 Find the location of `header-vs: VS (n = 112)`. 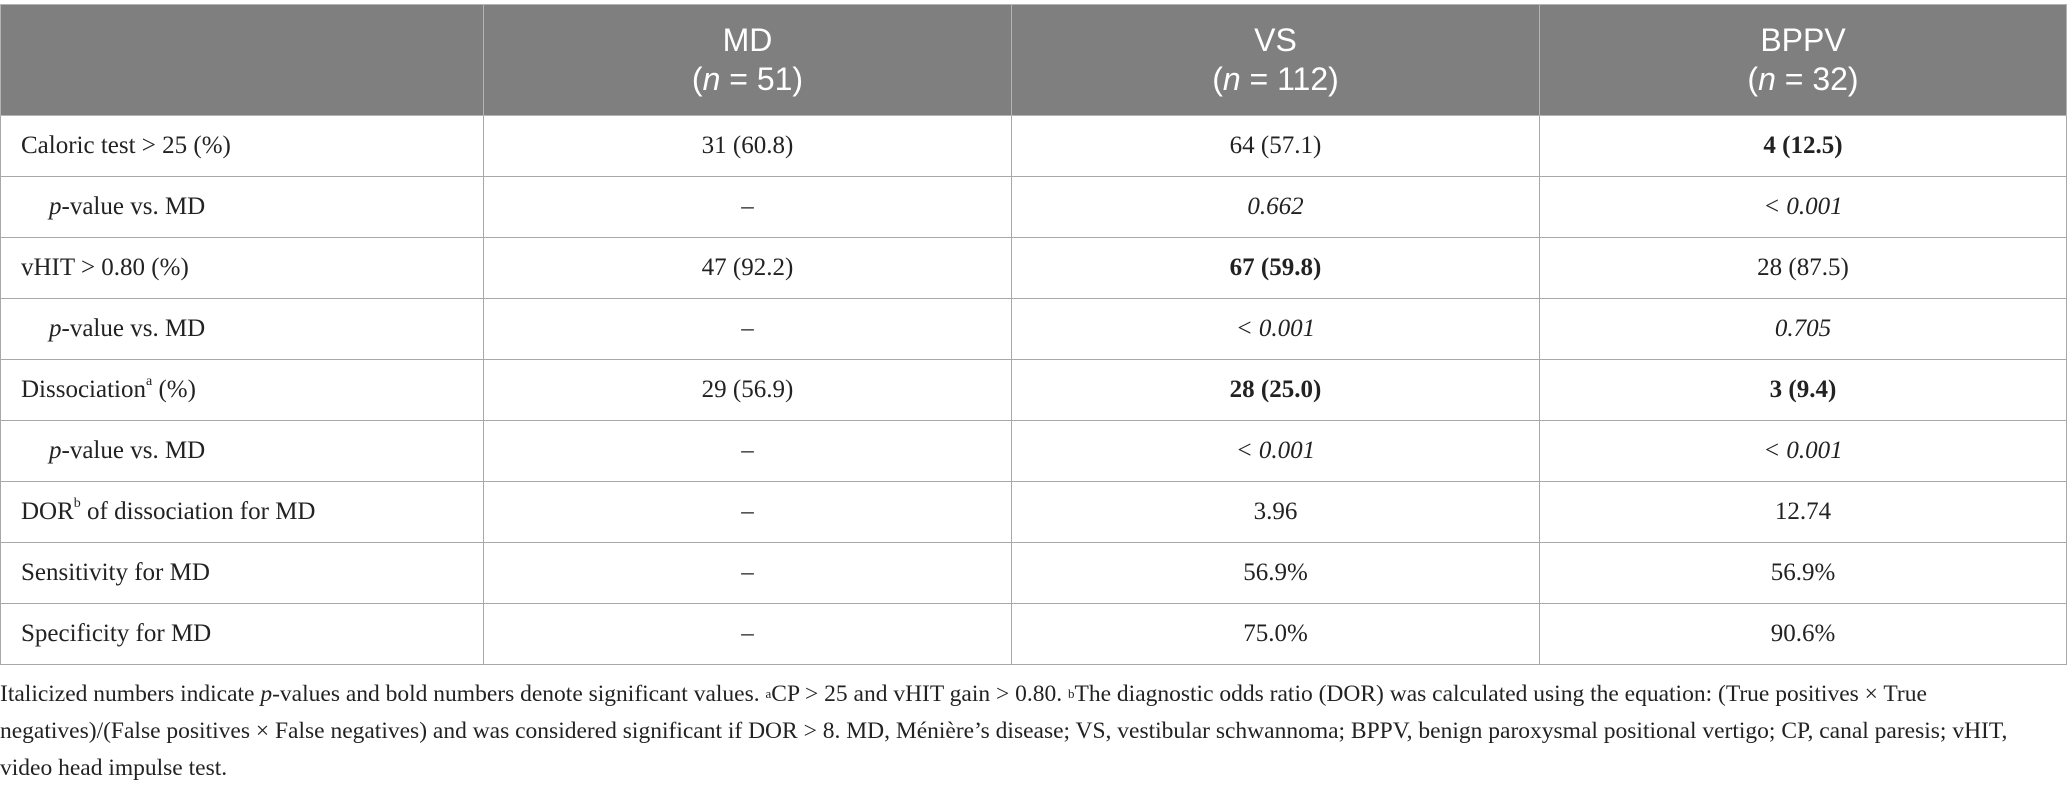

header-vs: VS (n = 112) is located at coordinates (1275, 60).